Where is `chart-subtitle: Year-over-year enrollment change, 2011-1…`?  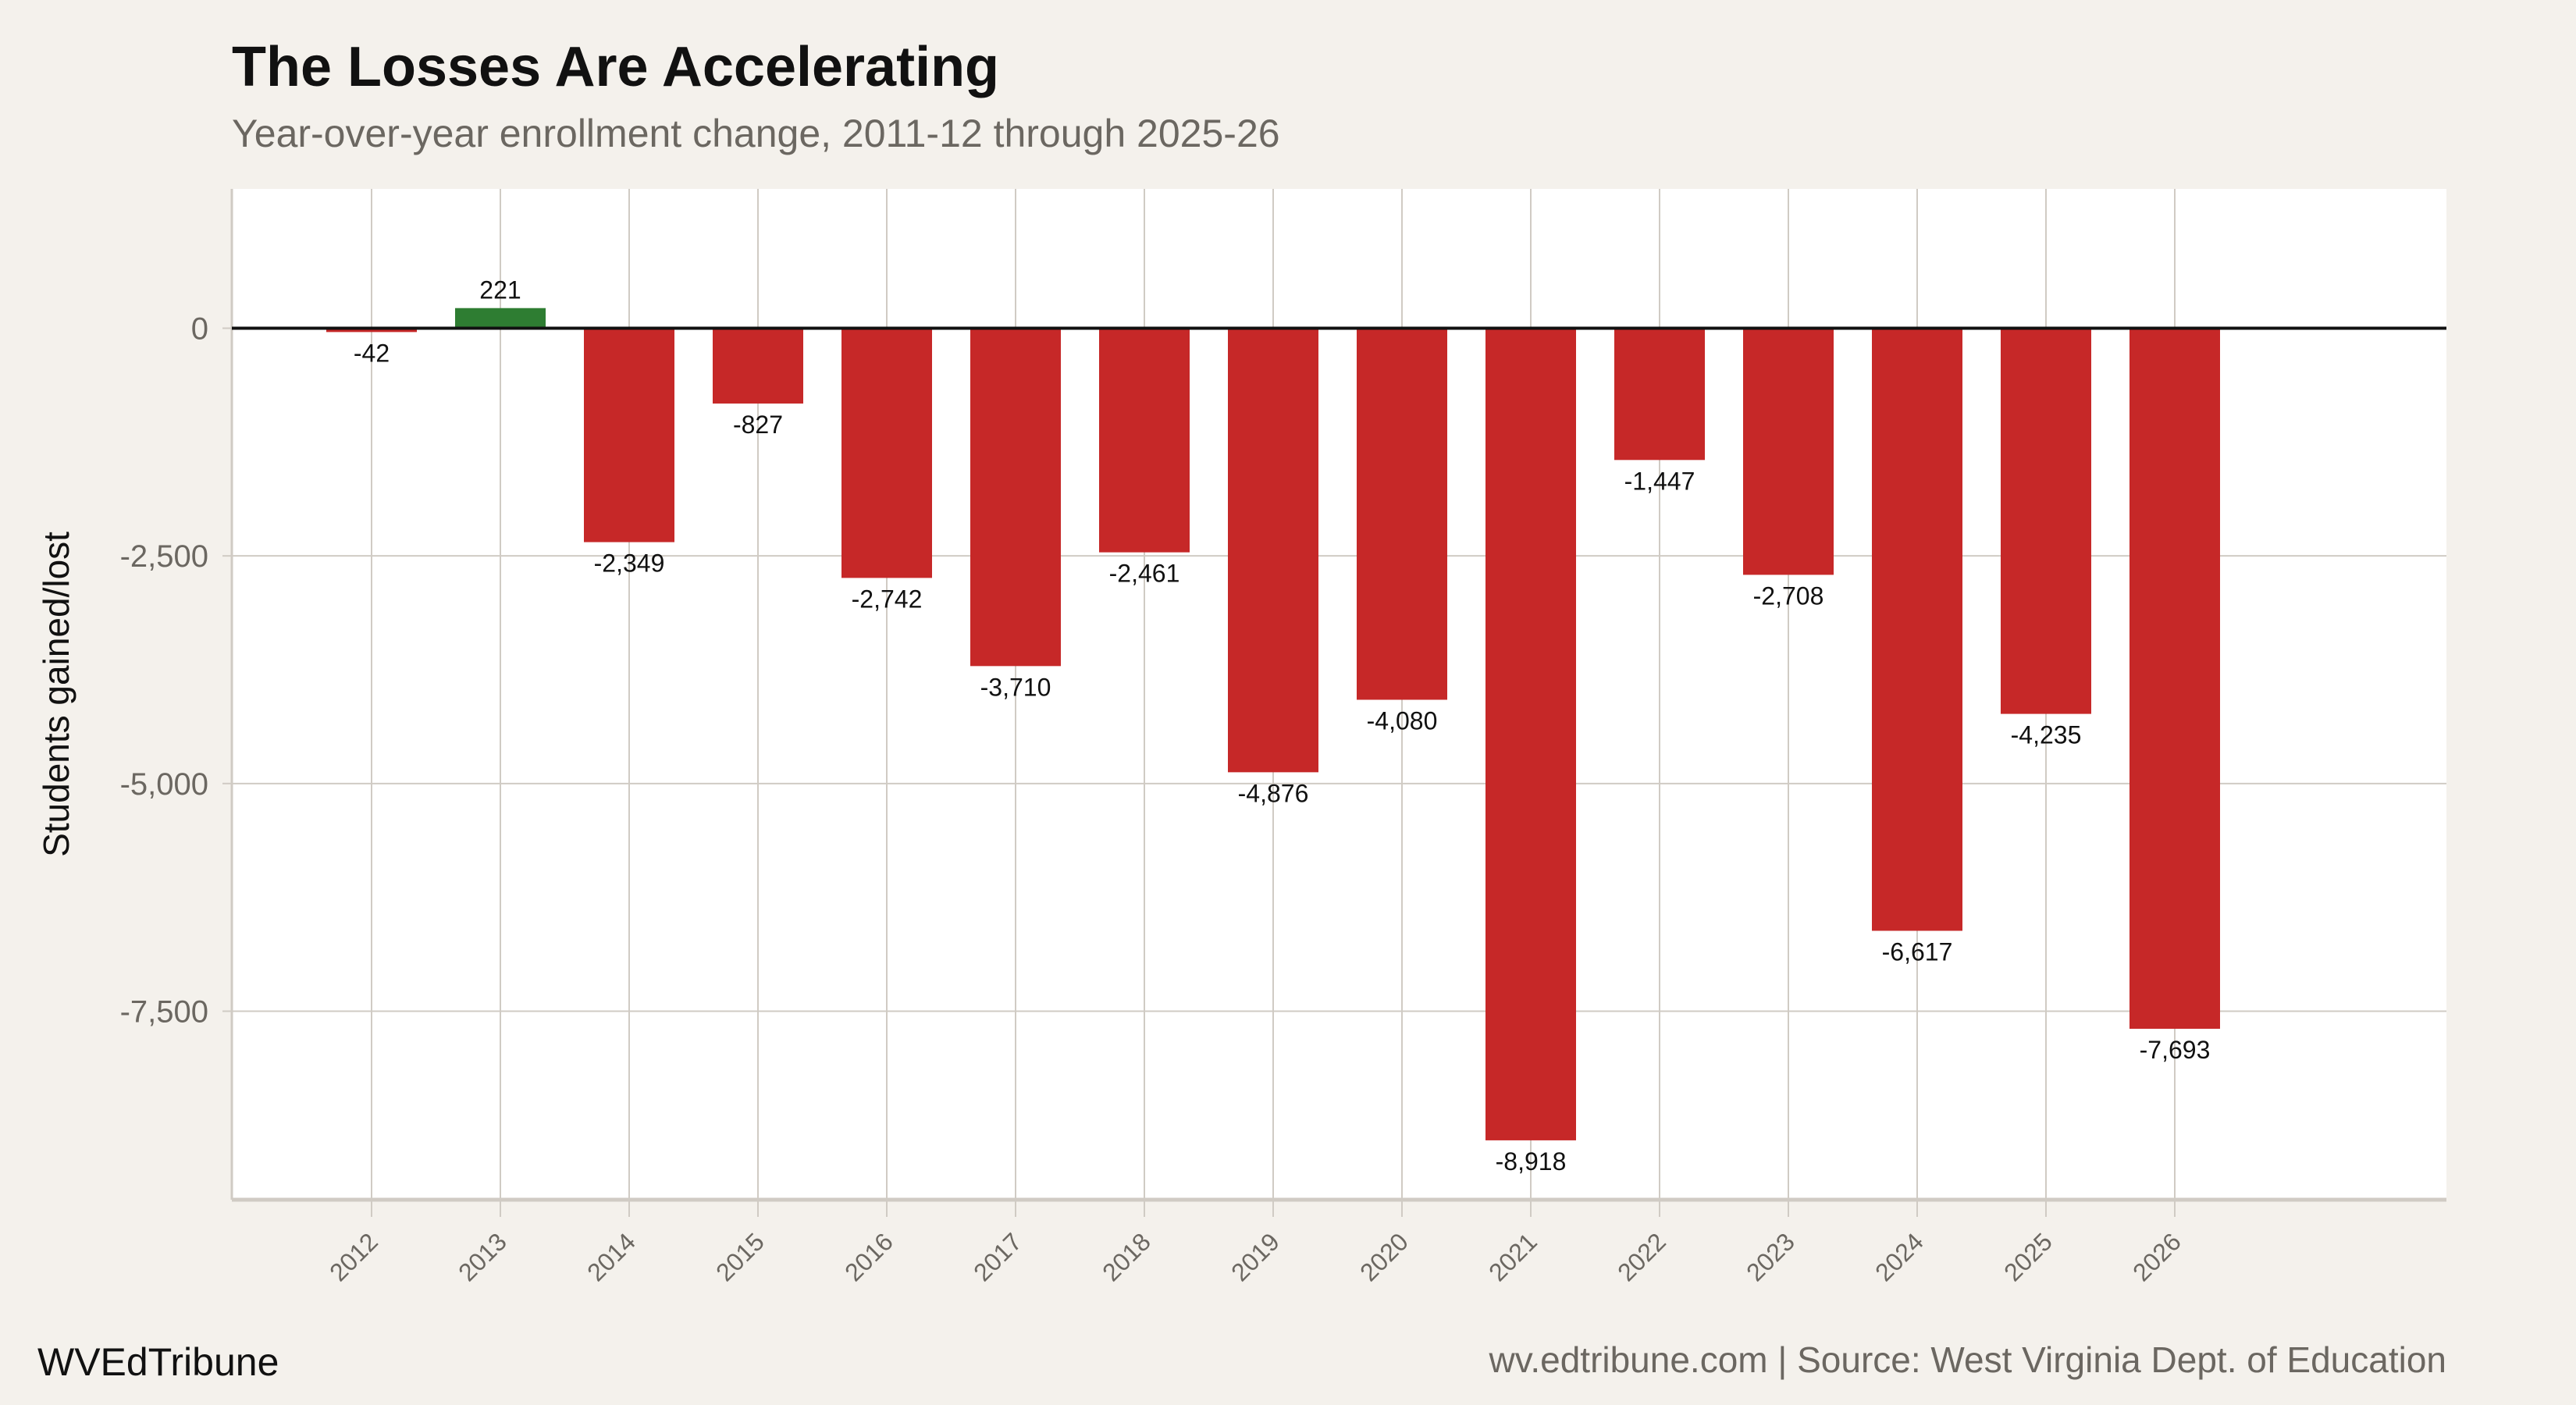 chart-subtitle: Year-over-year enrollment change, 2011-1… is located at coordinates (756, 134).